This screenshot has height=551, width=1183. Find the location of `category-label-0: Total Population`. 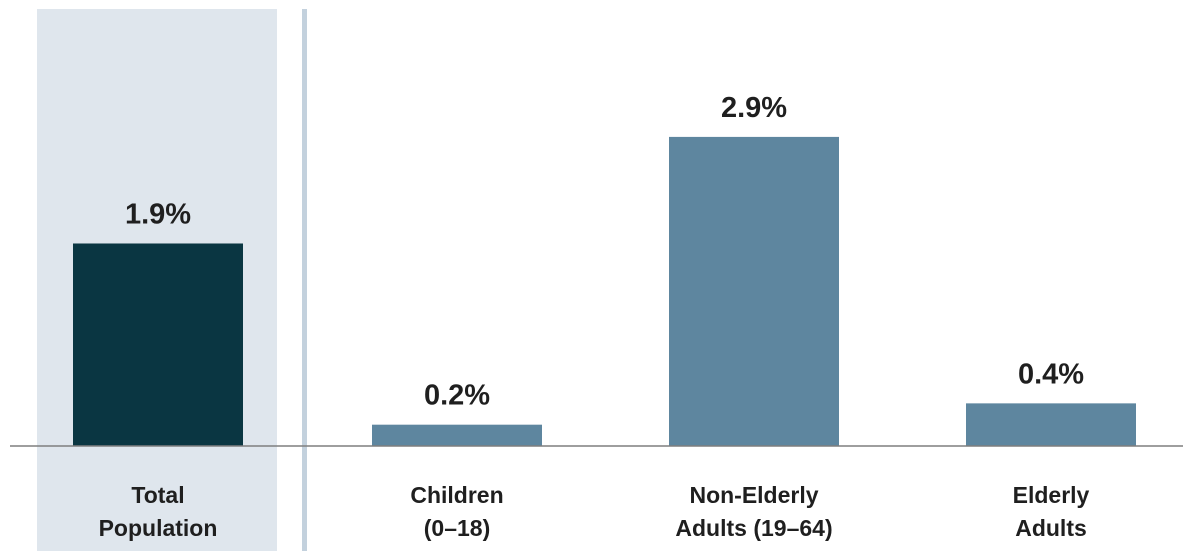

category-label-0: Total Population is located at coordinates (158, 511).